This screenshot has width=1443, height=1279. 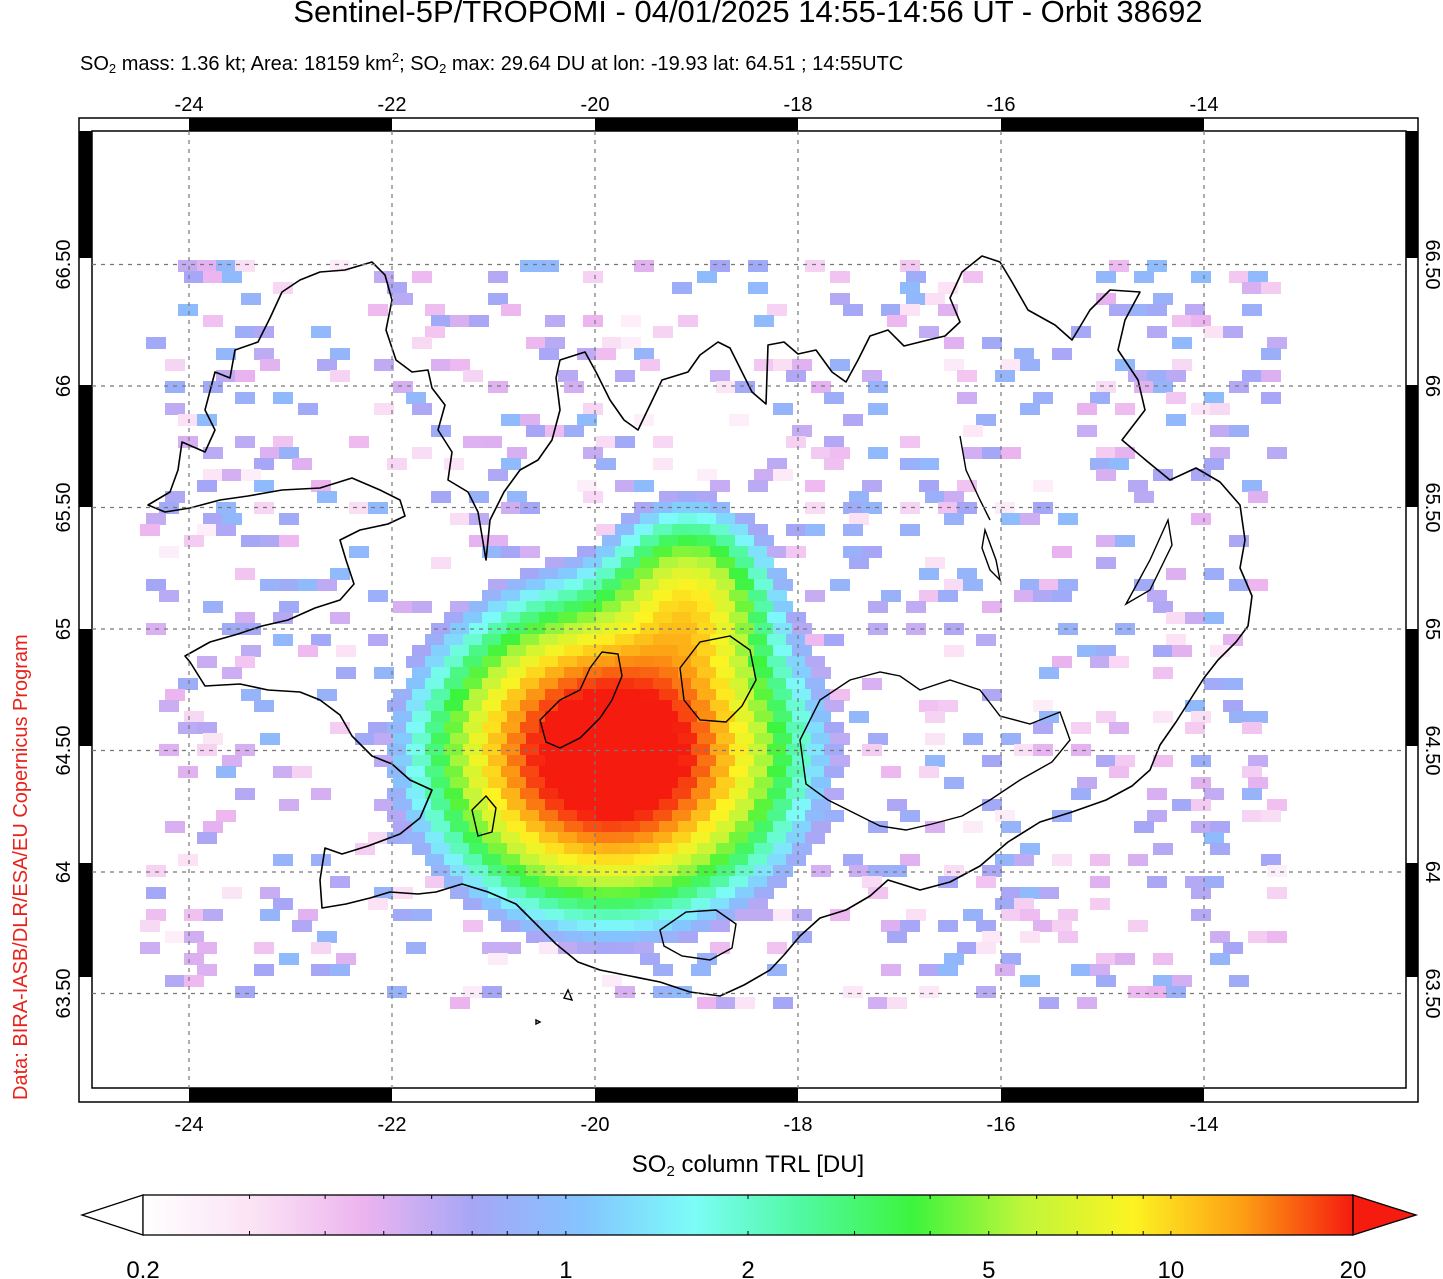 What do you see at coordinates (991, 555) in the screenshot?
I see `lake-snaefell-area` at bounding box center [991, 555].